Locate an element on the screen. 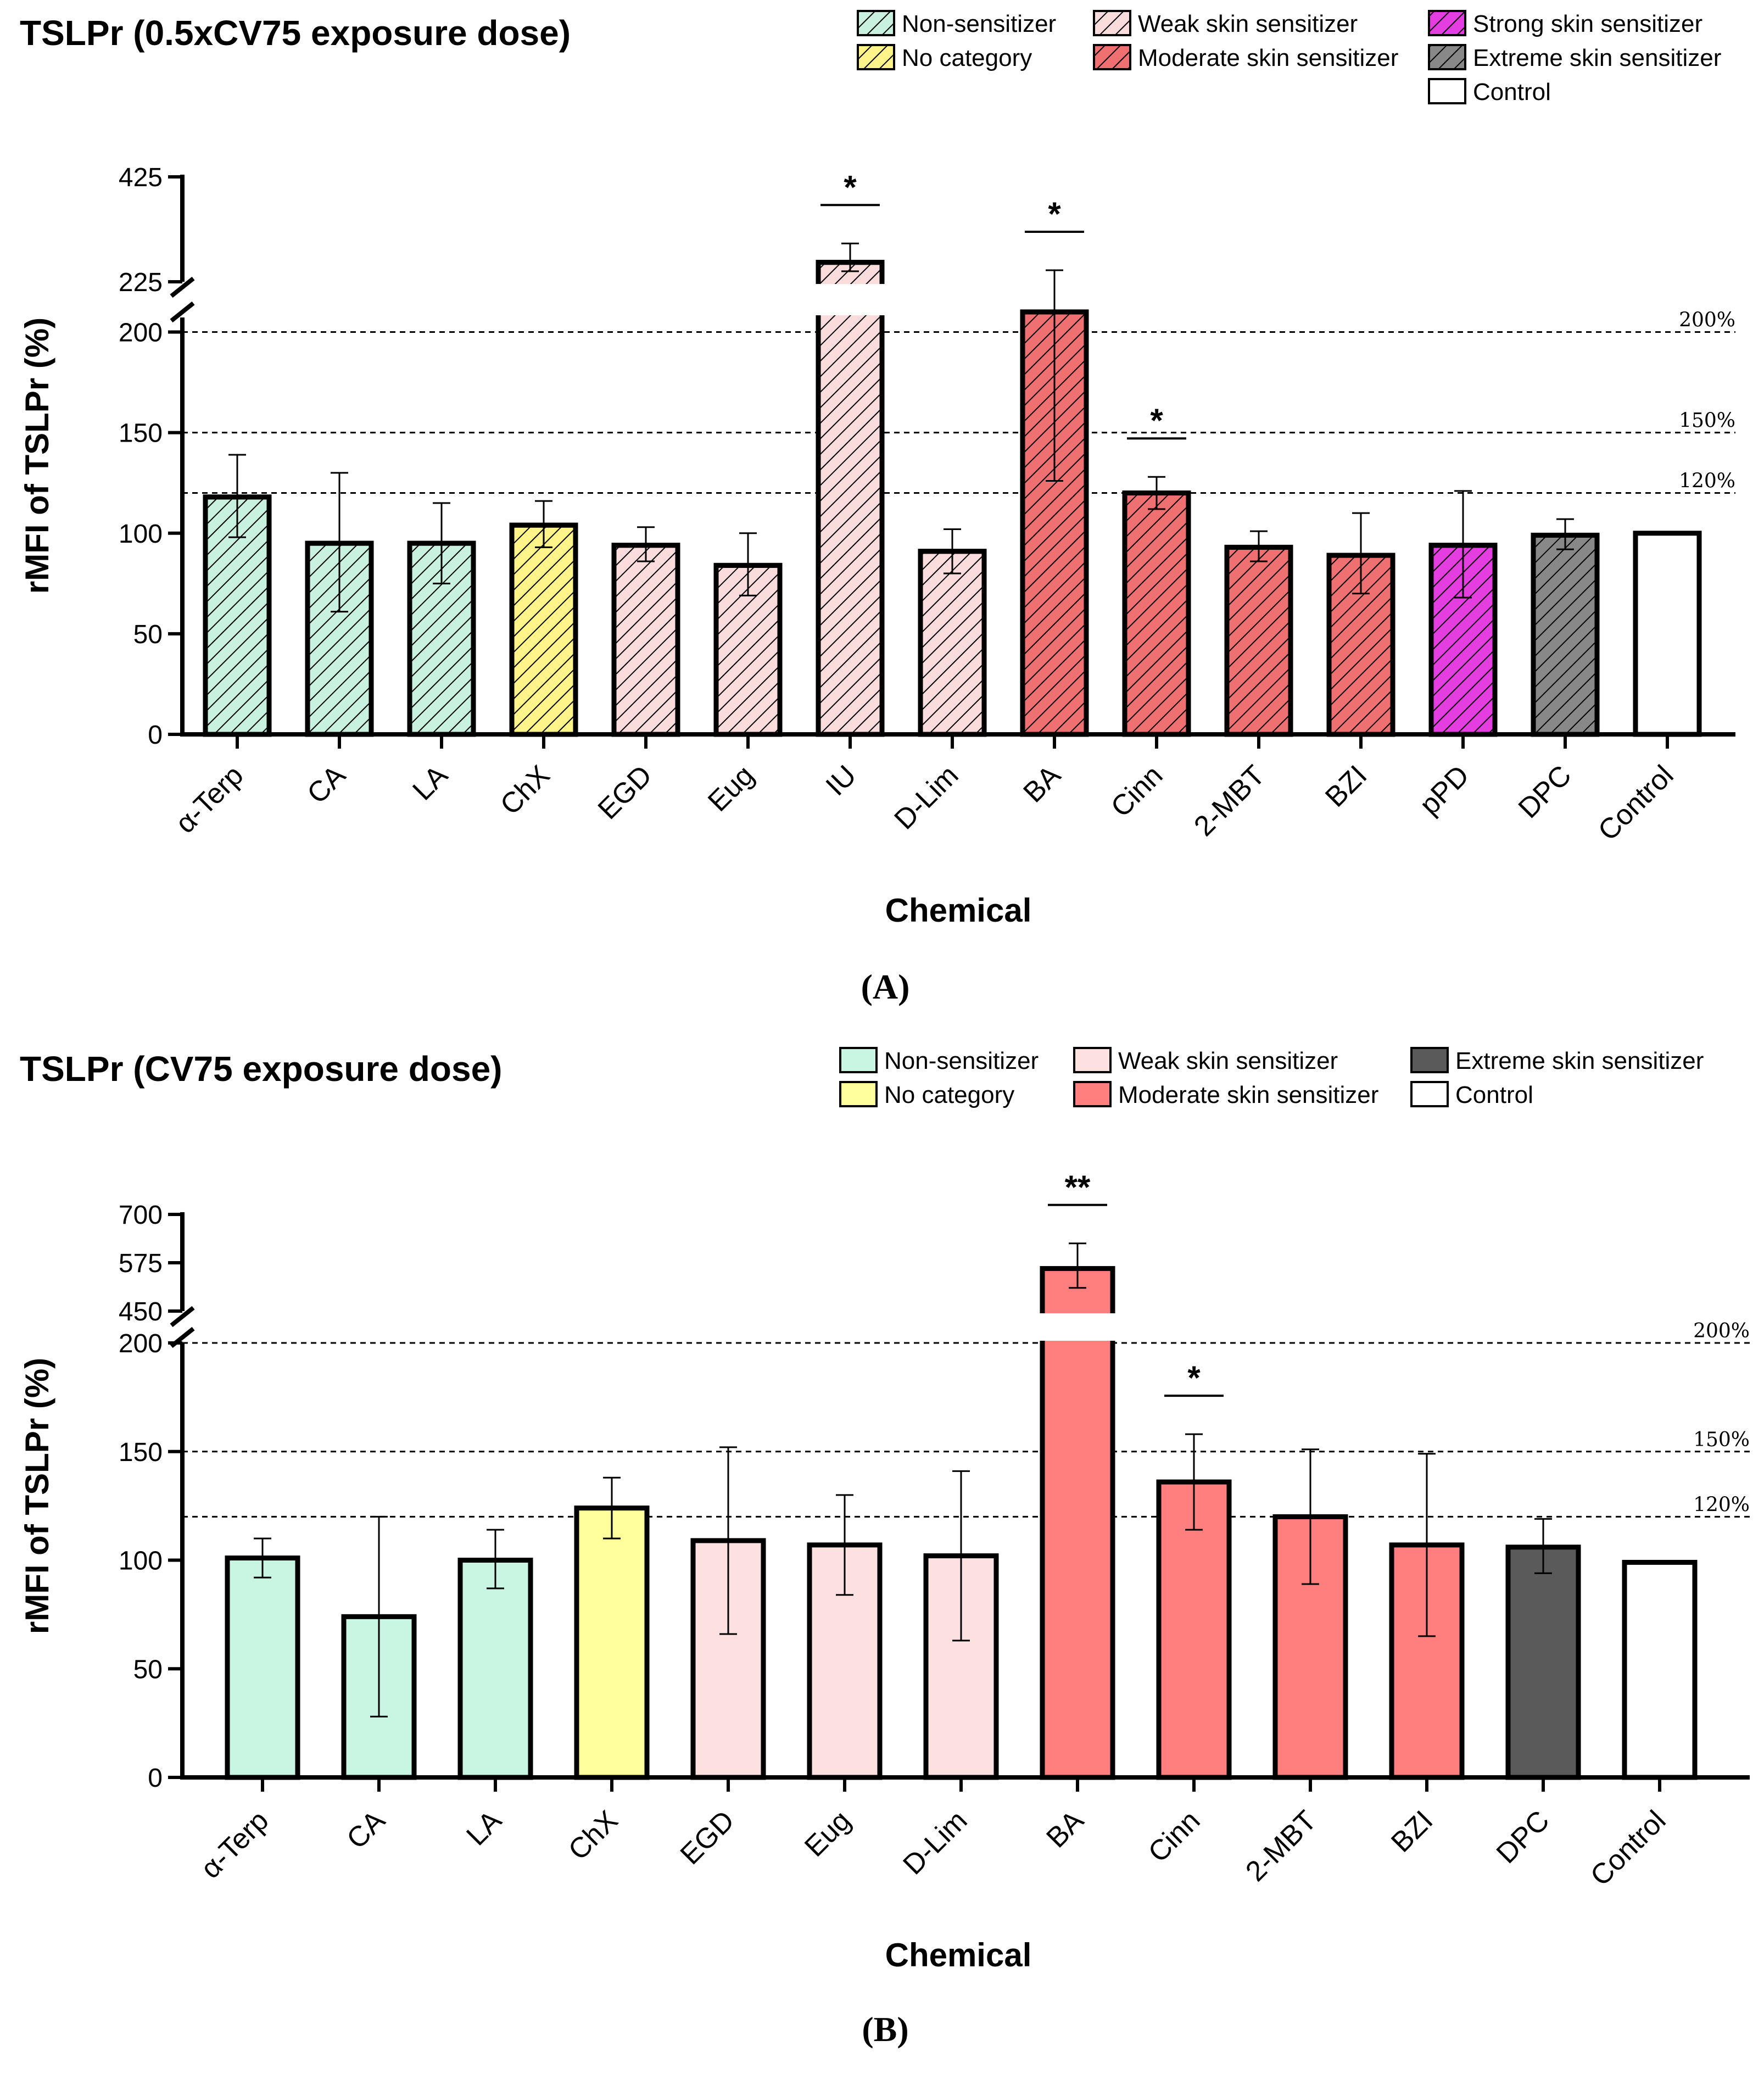 Image resolution: width=1764 pixels, height=2074 pixels. y-tick-label: 425 is located at coordinates (141, 178).